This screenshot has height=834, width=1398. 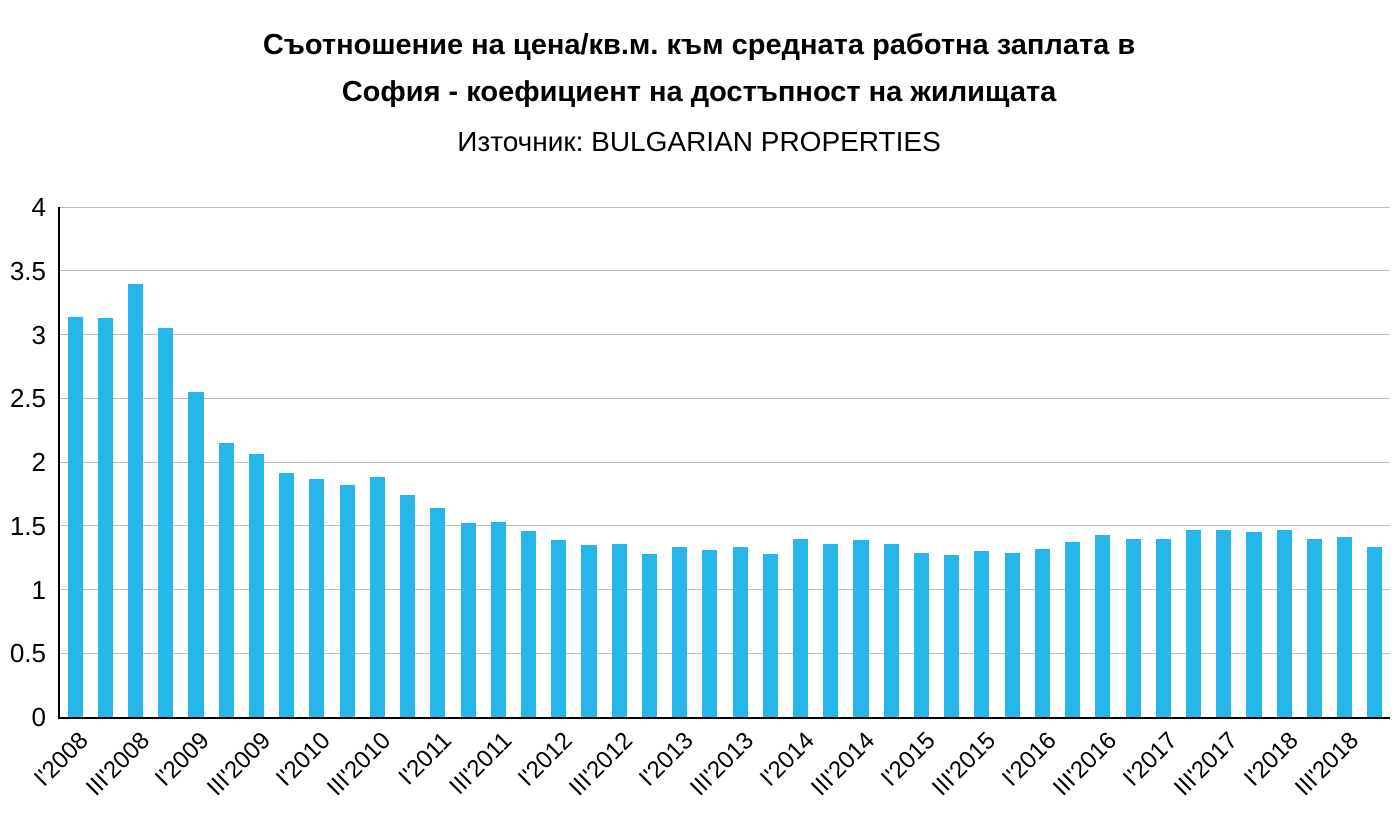 What do you see at coordinates (964, 764) in the screenshot?
I see `x-tick-label: III'2015` at bounding box center [964, 764].